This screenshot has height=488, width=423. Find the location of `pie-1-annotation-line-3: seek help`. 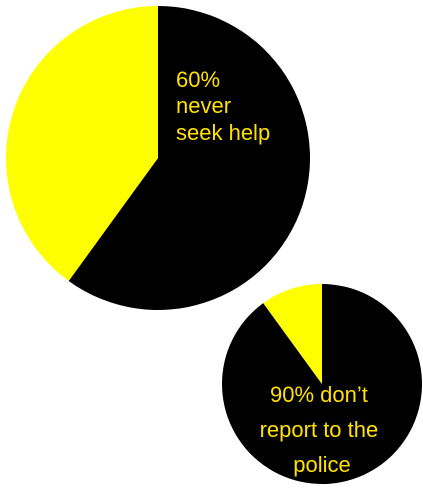

pie-1-annotation-line-3: seek help is located at coordinates (223, 132).